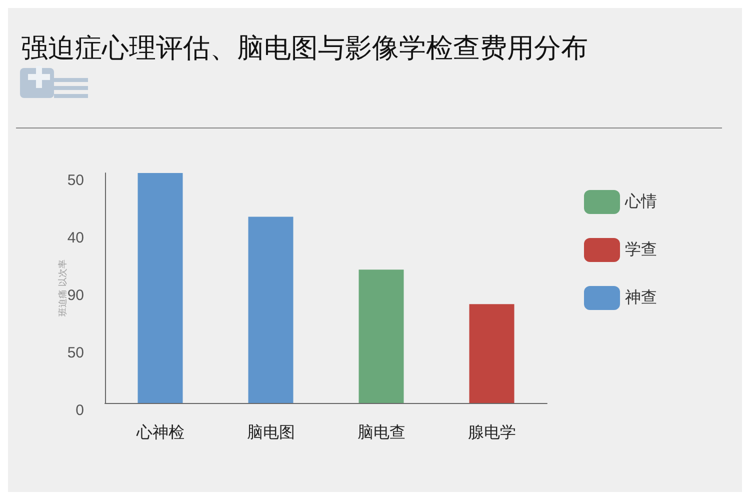  What do you see at coordinates (641, 297) in the screenshot?
I see `legend-label: 神查` at bounding box center [641, 297].